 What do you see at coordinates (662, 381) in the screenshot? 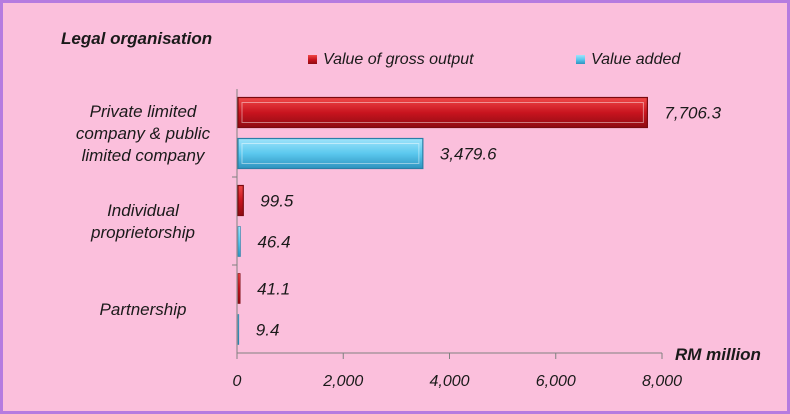
I see `x-tick-label: 8,000` at bounding box center [662, 381].